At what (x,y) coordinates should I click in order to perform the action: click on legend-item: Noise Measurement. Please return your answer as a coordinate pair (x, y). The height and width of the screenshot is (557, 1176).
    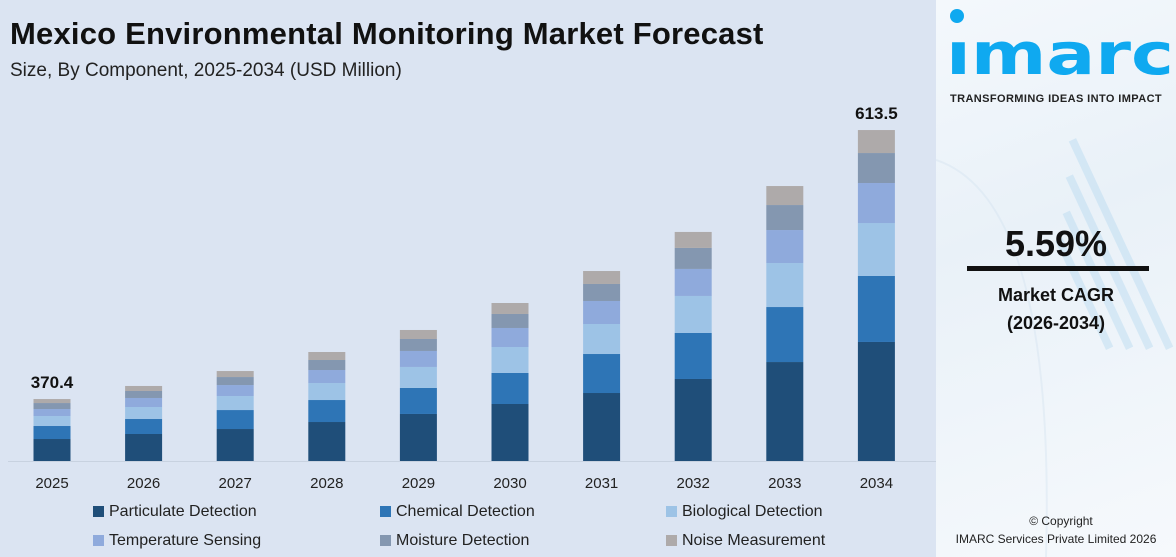
    Looking at the image, I should click on (745, 540).